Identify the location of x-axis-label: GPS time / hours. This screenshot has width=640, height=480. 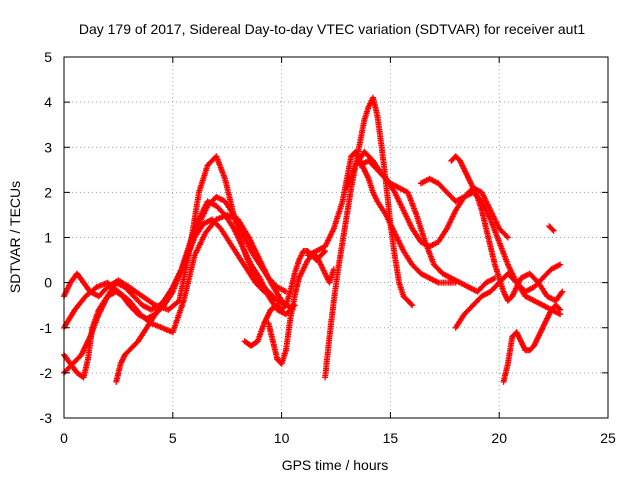
(335, 465).